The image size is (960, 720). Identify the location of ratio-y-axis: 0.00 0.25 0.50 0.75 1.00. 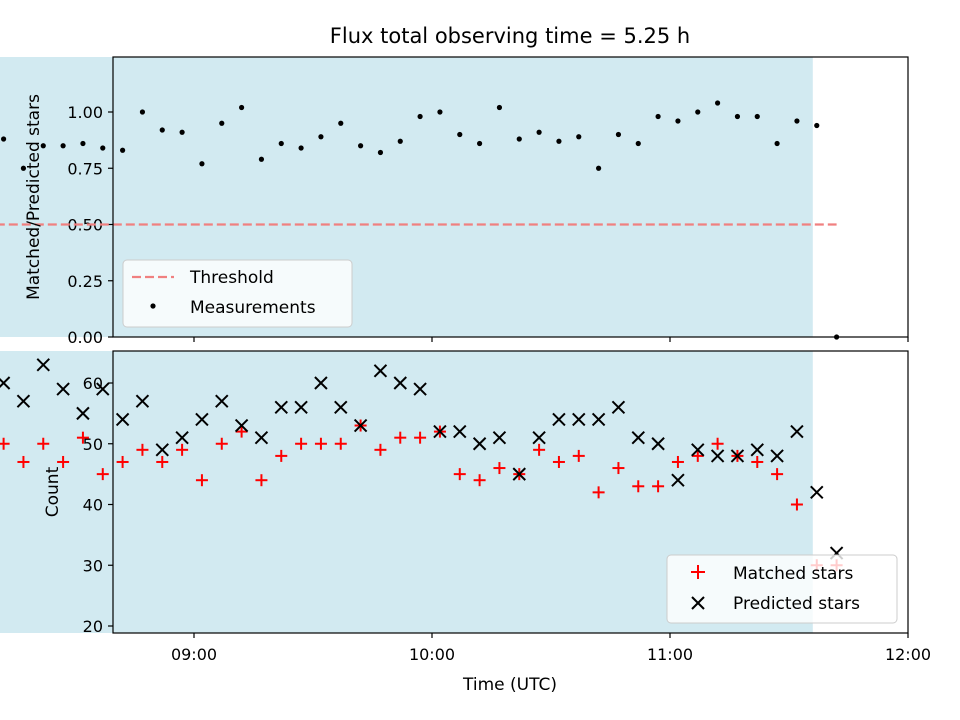
(90, 225).